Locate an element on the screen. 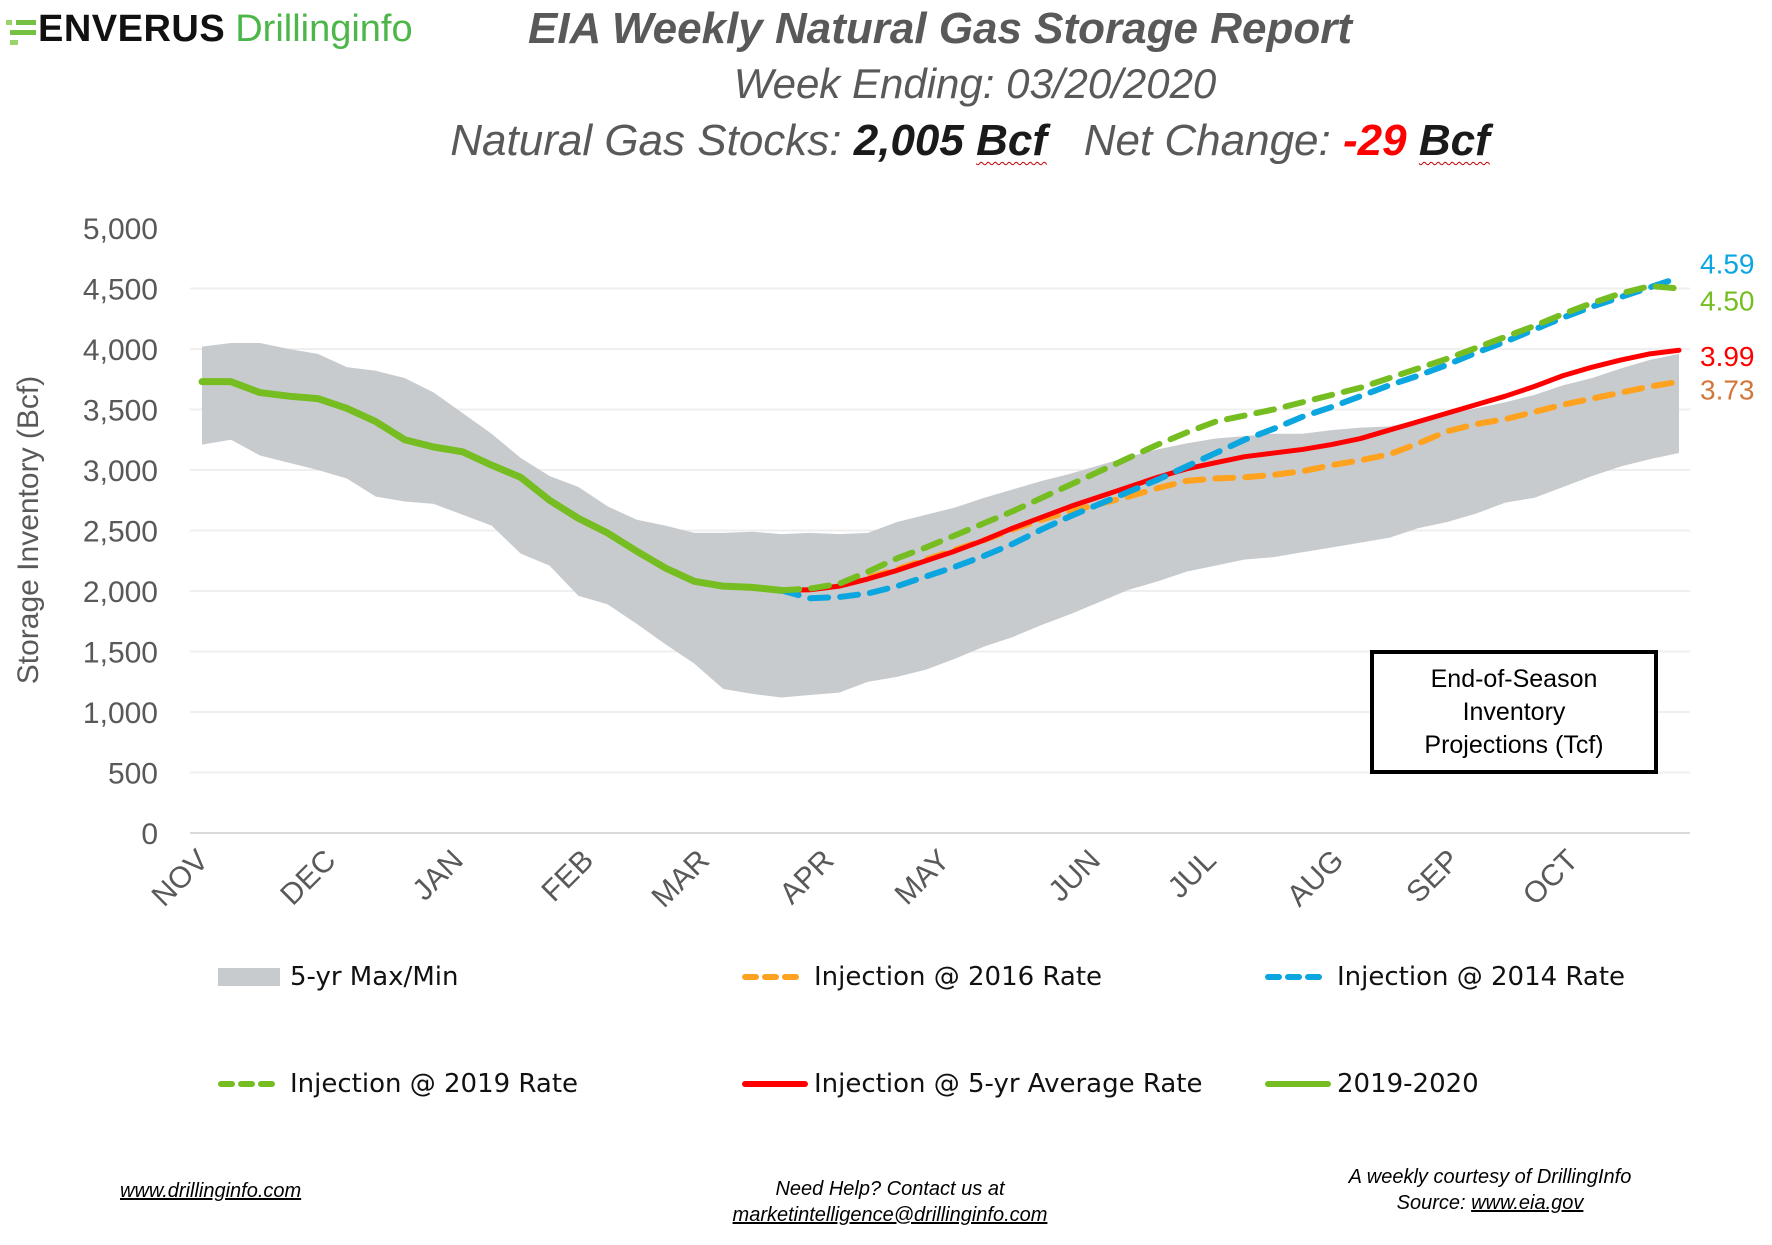  footer-website: www.drillinginfo.com is located at coordinates (210, 1191).